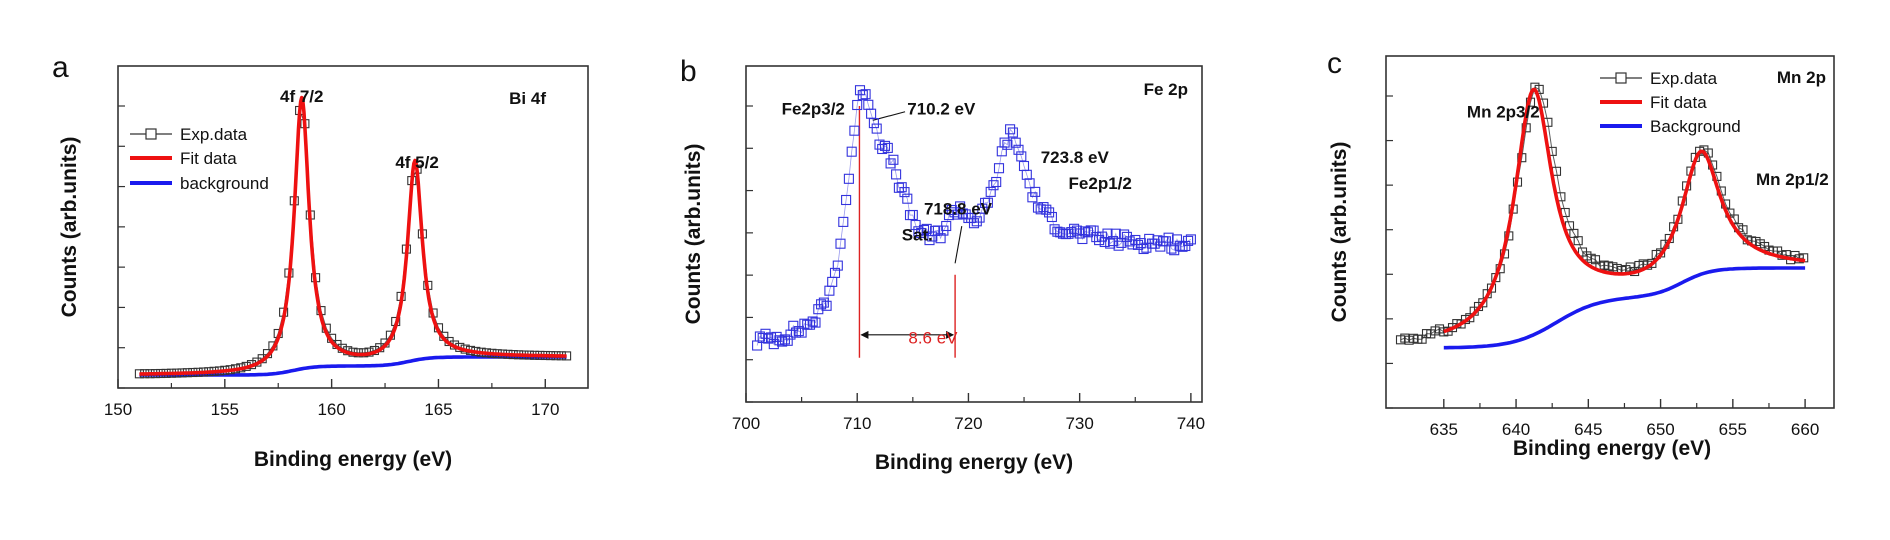 This screenshot has width=1890, height=540. I want to click on annotation-sat: Sat., so click(917, 234).